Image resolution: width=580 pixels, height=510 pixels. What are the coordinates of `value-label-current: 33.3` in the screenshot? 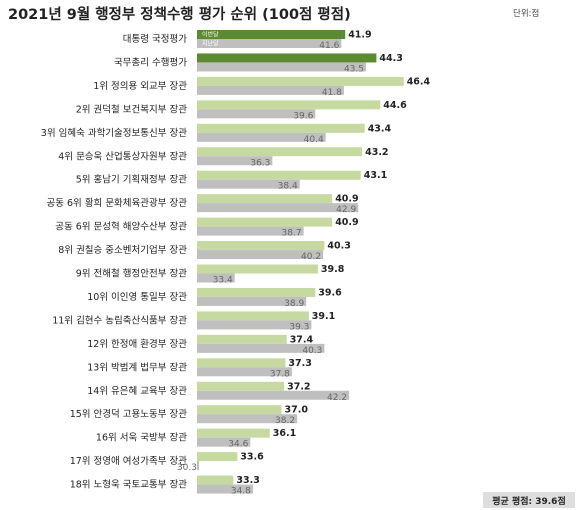 It's located at (247, 480).